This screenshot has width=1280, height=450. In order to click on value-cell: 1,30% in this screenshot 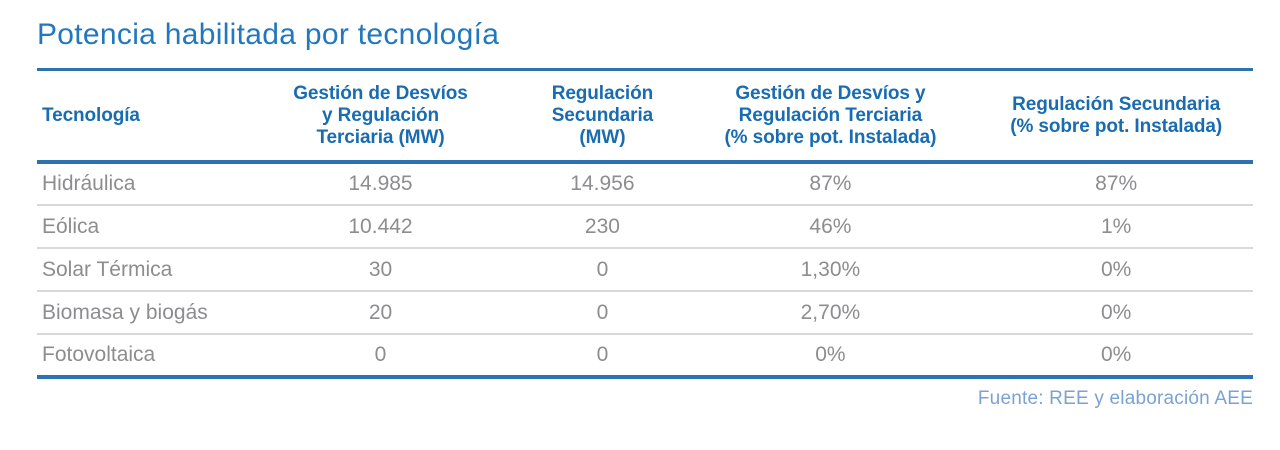, I will do `click(830, 269)`.